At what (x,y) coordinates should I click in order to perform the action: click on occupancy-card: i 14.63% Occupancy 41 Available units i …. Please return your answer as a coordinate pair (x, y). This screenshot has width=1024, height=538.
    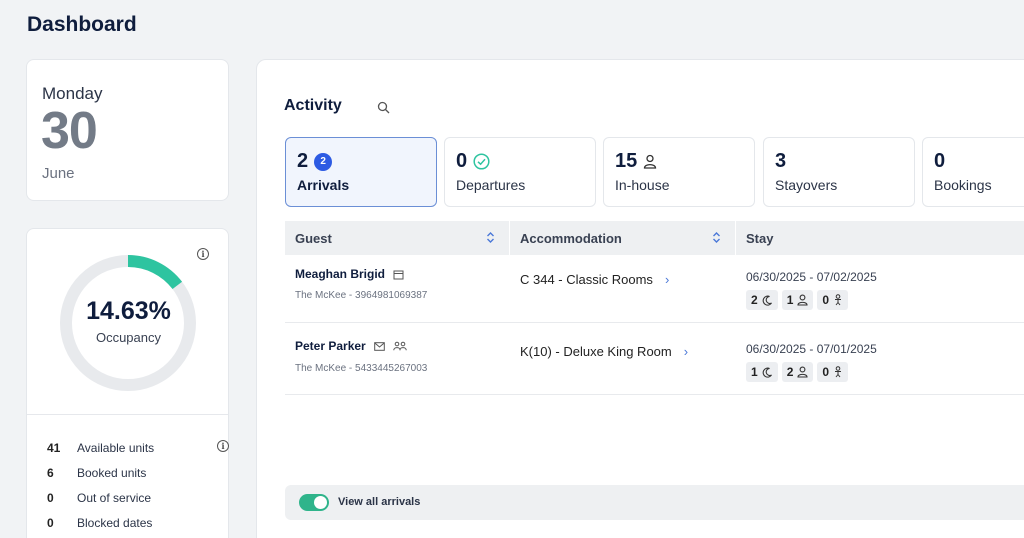
    Looking at the image, I should click on (127, 383).